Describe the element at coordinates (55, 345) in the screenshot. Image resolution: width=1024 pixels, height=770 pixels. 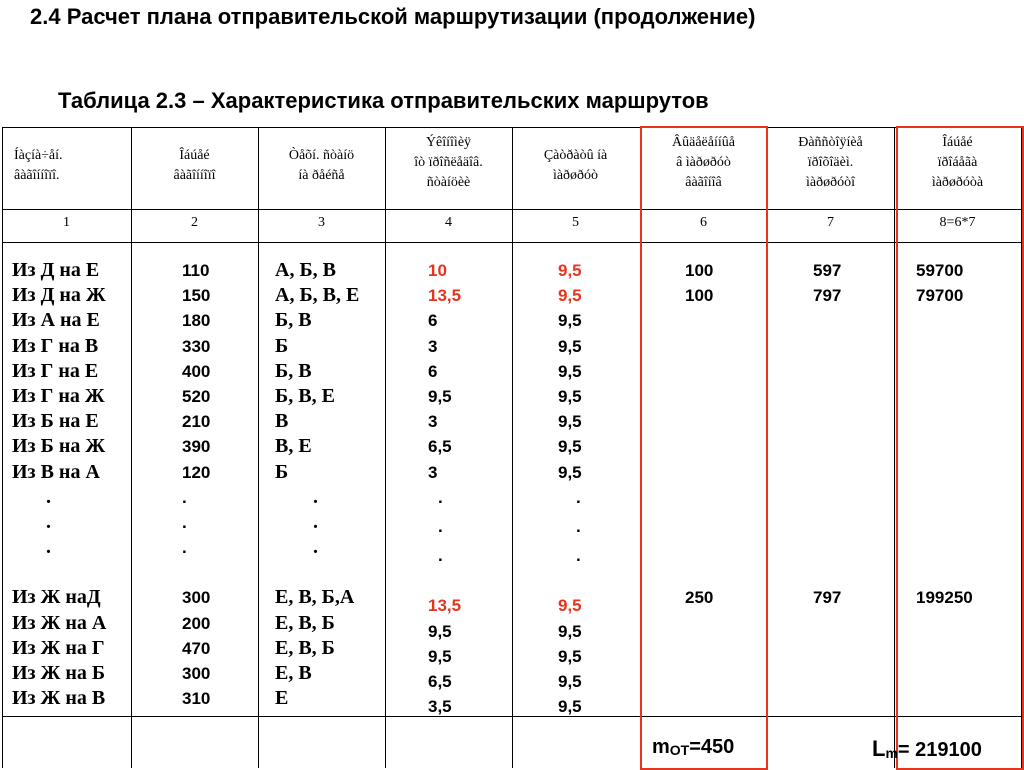
I see `route-cell: Из Г на В` at that location.